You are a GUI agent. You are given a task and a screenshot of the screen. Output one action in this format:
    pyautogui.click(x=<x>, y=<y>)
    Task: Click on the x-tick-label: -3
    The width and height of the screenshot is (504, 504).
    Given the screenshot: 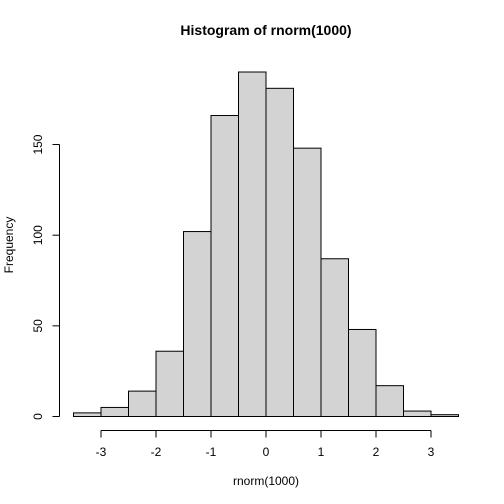 What is the action you would take?
    pyautogui.click(x=101, y=452)
    